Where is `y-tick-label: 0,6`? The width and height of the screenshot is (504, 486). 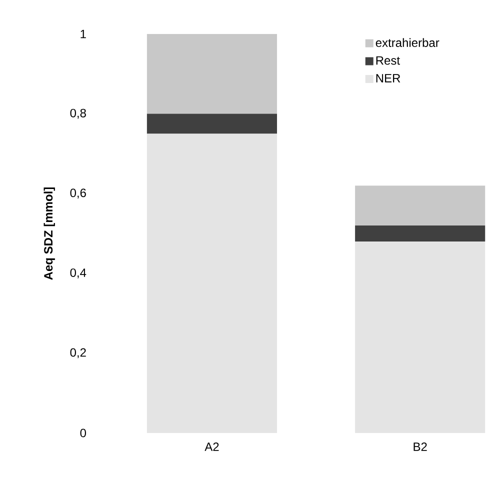
y-tick-label: 0,6 is located at coordinates (78, 193).